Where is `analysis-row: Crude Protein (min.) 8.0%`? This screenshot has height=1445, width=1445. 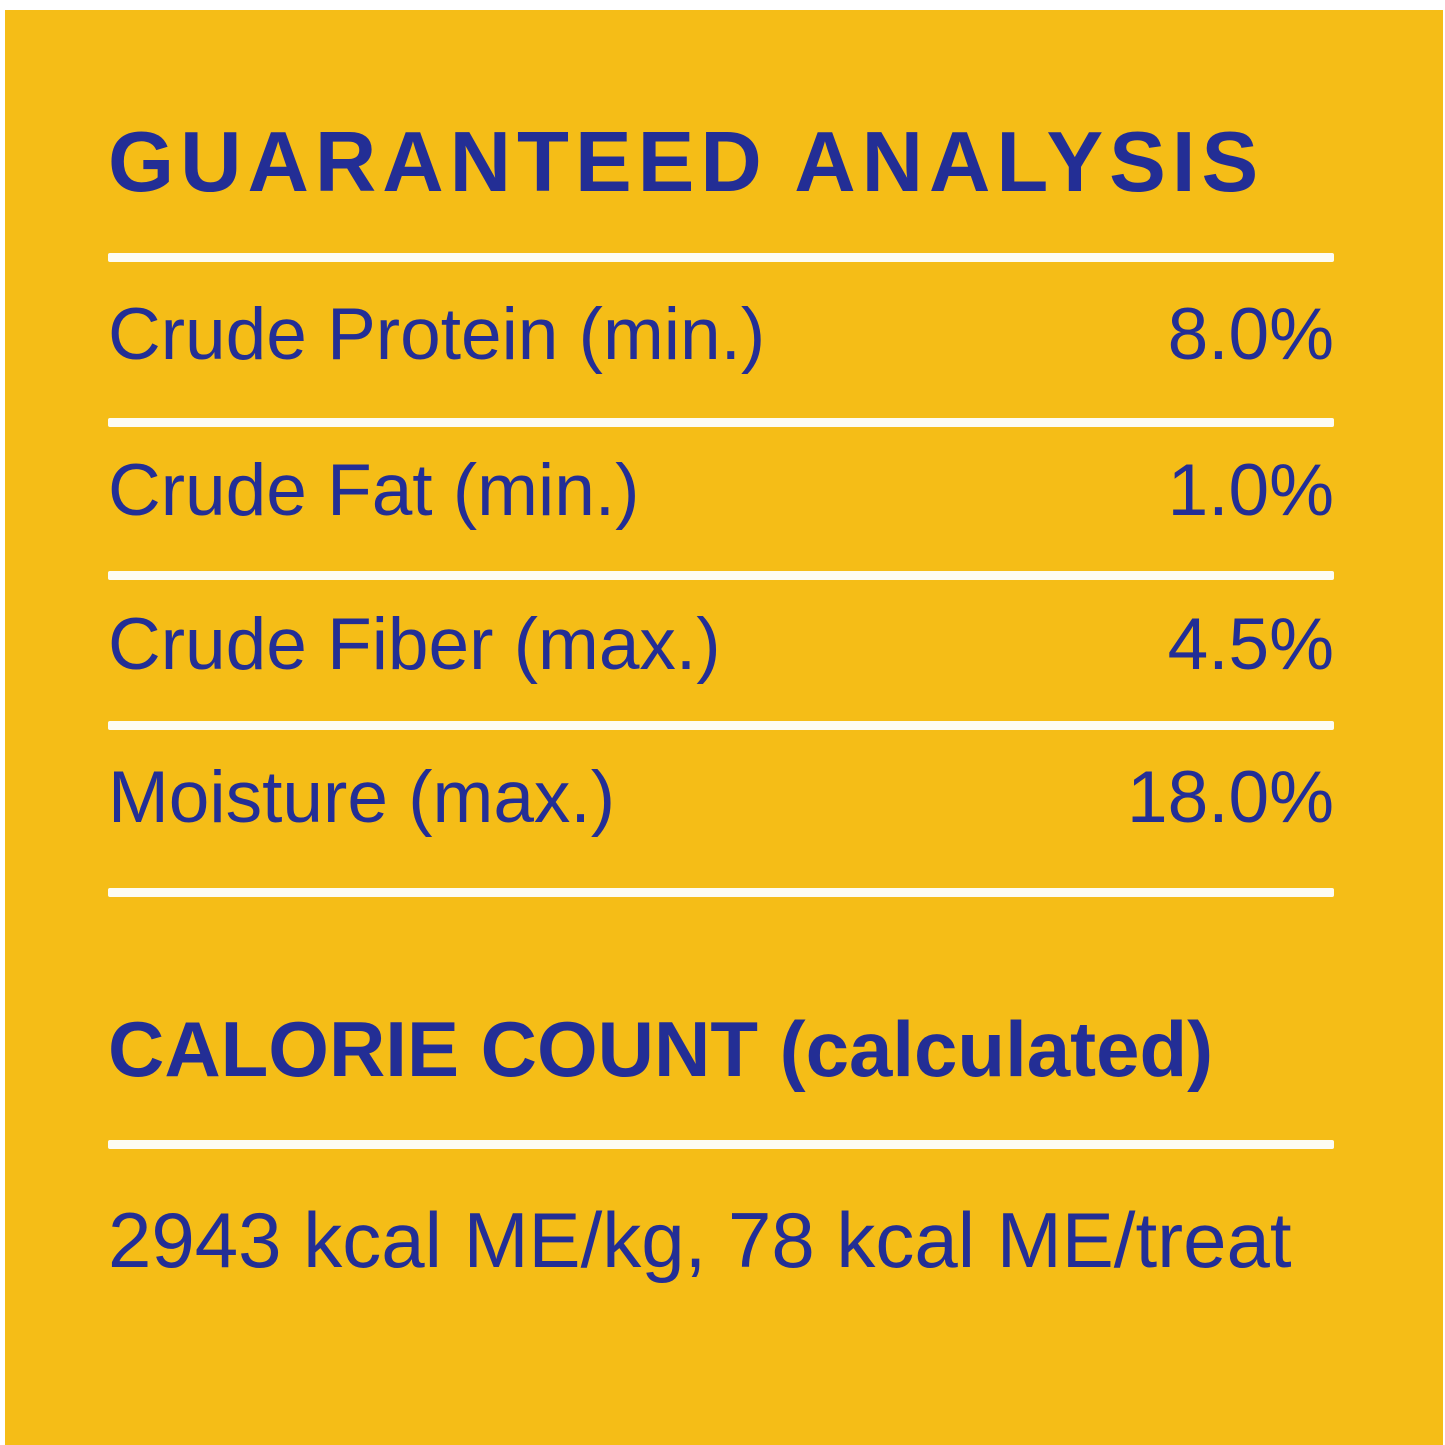 analysis-row: Crude Protein (min.) 8.0% is located at coordinates (721, 334).